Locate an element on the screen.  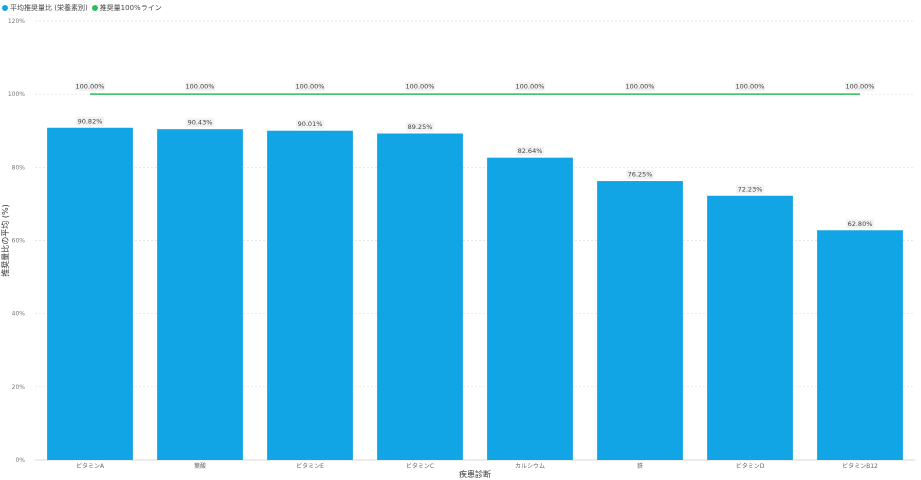
legend-item-line: 推奨量100%ライン is located at coordinates (126, 8).